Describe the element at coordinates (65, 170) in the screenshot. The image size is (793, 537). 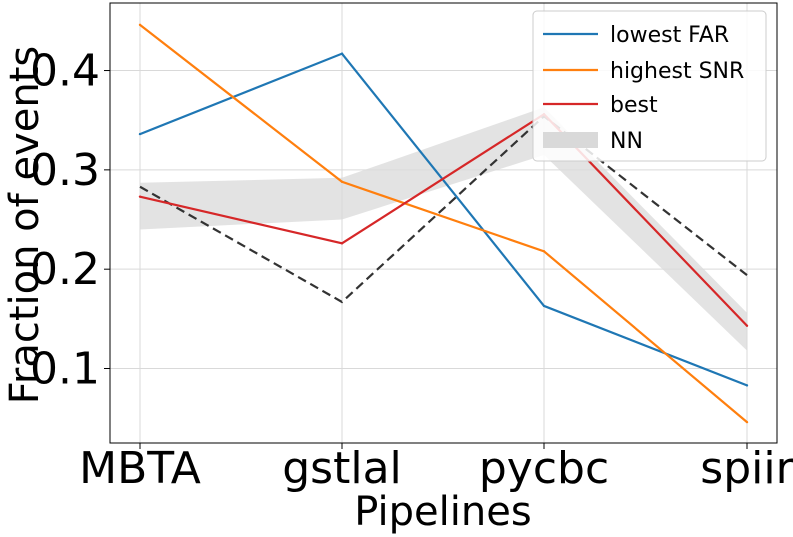
I see `y-tick-label-2: 0.3` at that location.